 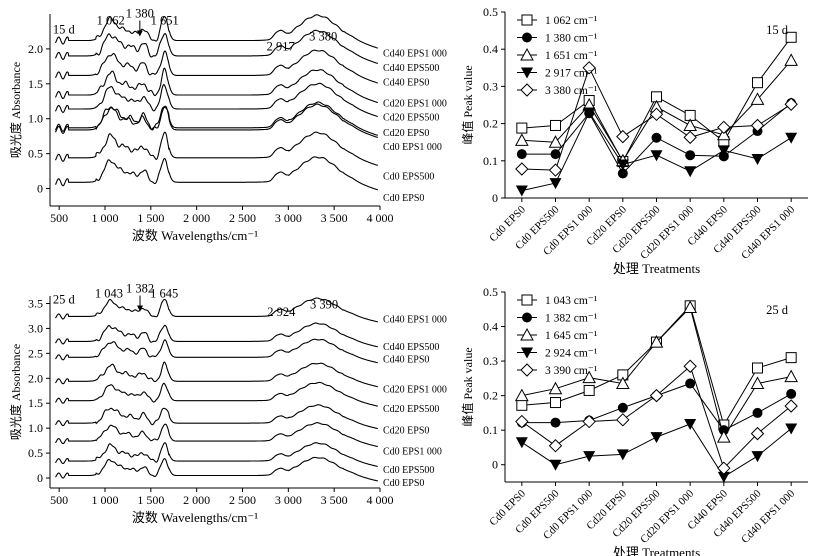 I want to click on series-line, so click(x=656, y=417).